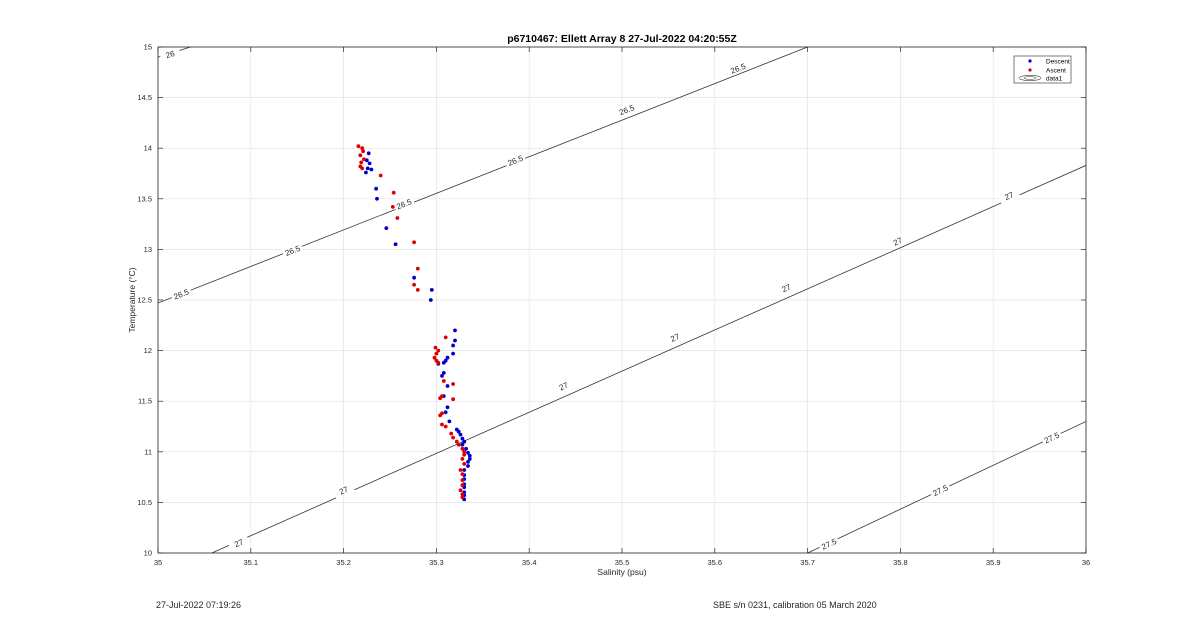  I want to click on legend-box, so click(1042, 69).